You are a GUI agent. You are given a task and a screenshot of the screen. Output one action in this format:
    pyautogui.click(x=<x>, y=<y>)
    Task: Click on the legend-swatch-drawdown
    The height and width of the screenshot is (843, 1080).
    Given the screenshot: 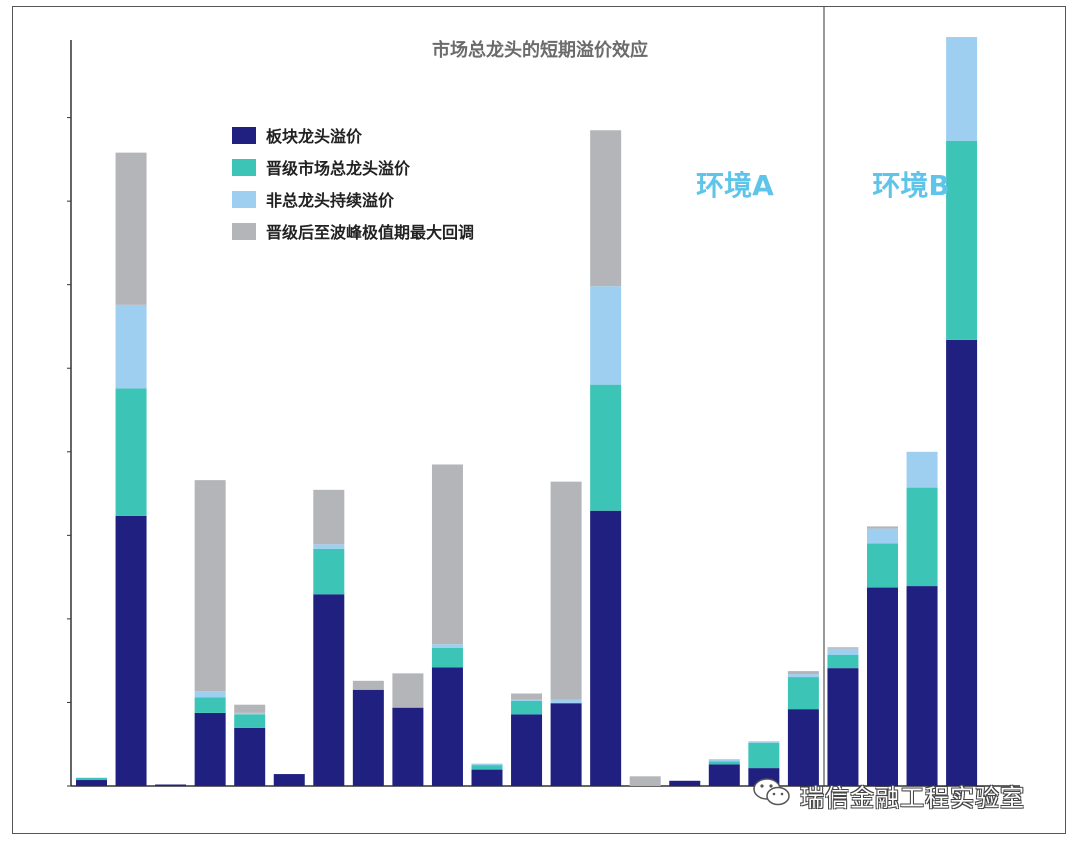 What is the action you would take?
    pyautogui.click(x=244, y=231)
    